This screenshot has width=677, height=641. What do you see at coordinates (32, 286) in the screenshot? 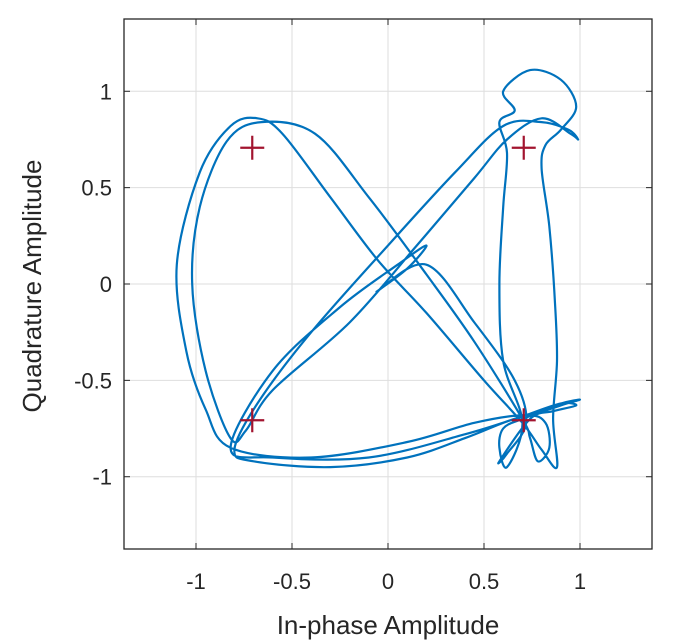
I see `y-axis-label: Quadrature Amplitude` at bounding box center [32, 286].